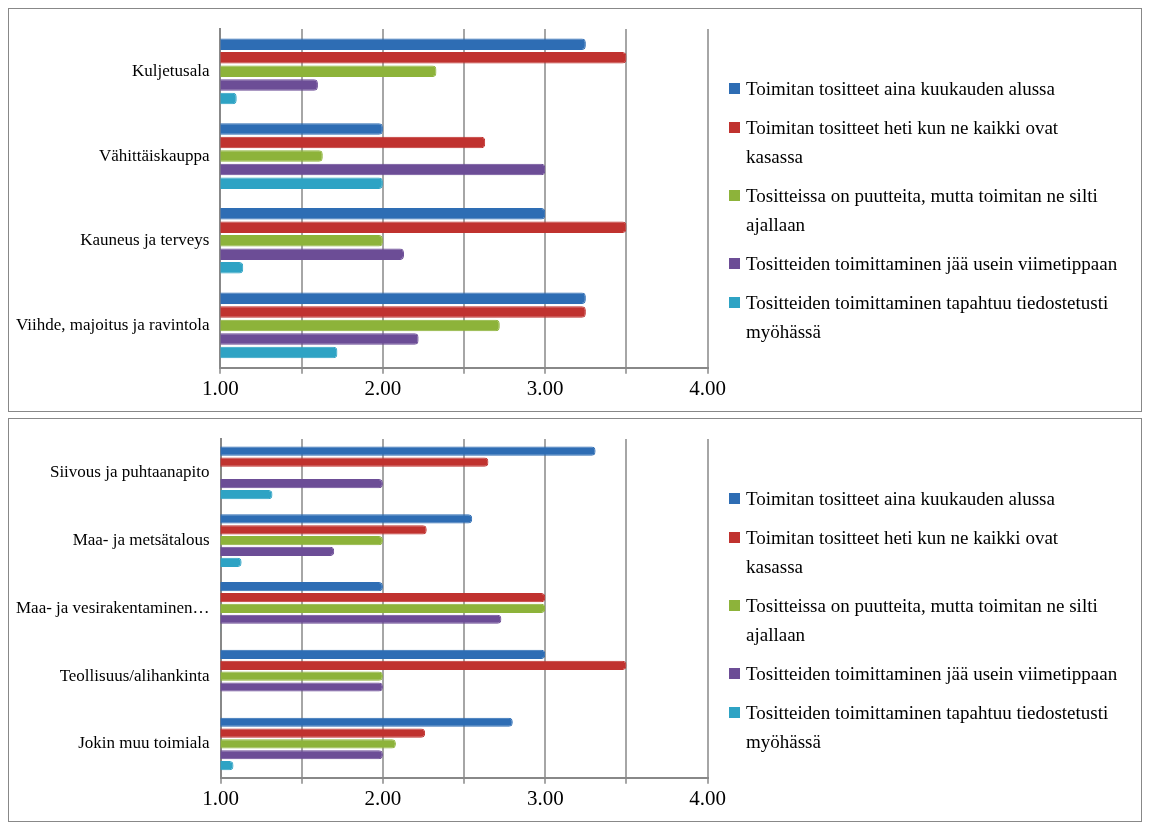  What do you see at coordinates (171, 70) in the screenshot?
I see `y-tick-label: Kuljetusala` at bounding box center [171, 70].